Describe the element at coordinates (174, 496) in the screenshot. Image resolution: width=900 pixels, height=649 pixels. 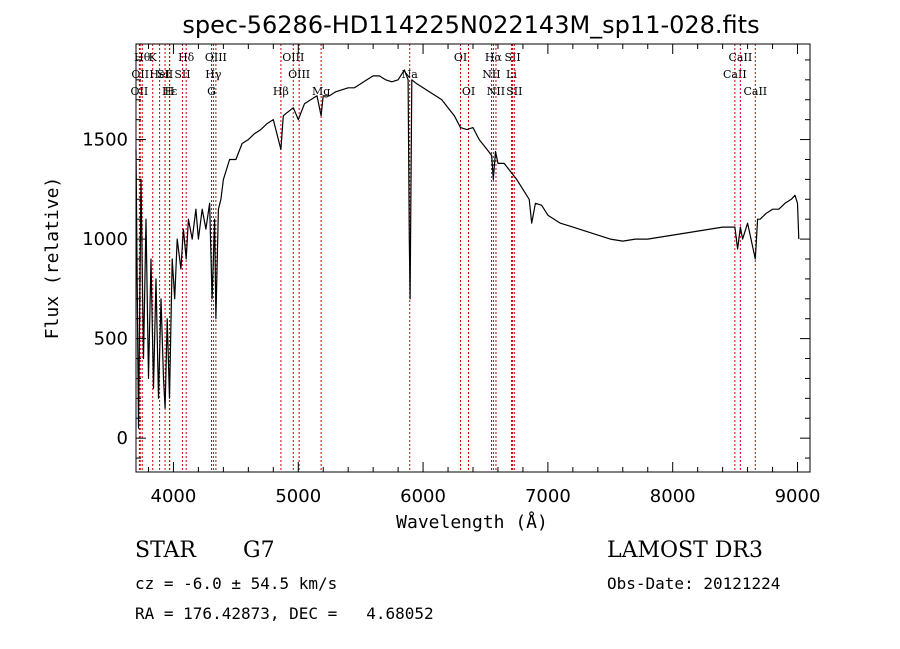
I see `x-tick-label: 4000` at that location.